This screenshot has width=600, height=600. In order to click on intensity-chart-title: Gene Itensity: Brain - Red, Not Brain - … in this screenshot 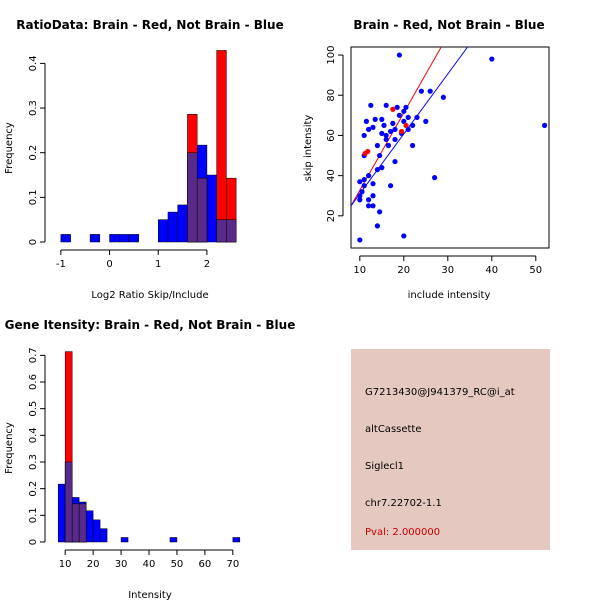, I will do `click(150, 325)`.